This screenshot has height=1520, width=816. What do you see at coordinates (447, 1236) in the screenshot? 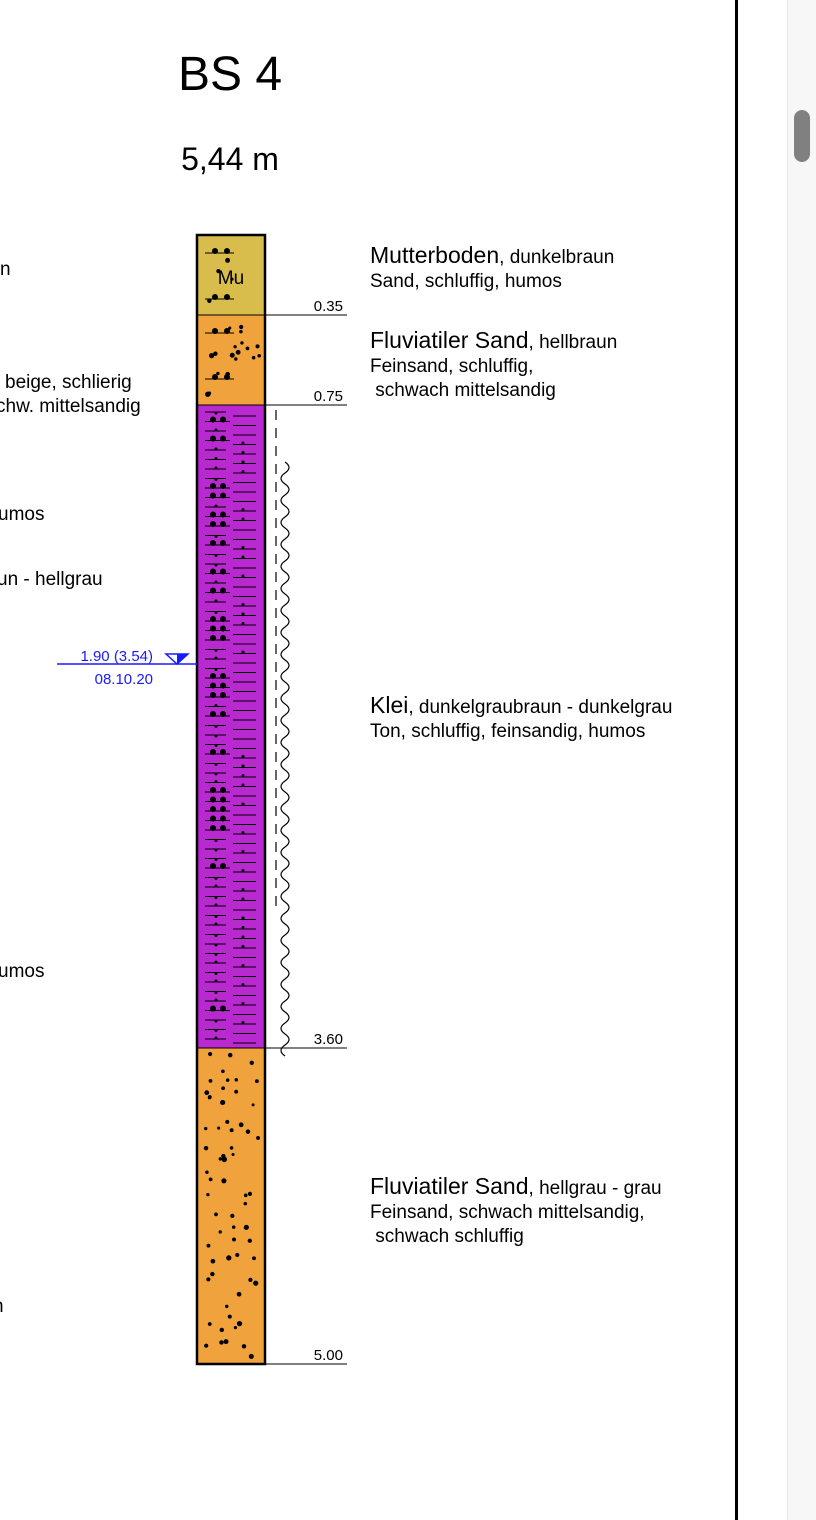
I see `layer-detail: schwach schluffig` at bounding box center [447, 1236].